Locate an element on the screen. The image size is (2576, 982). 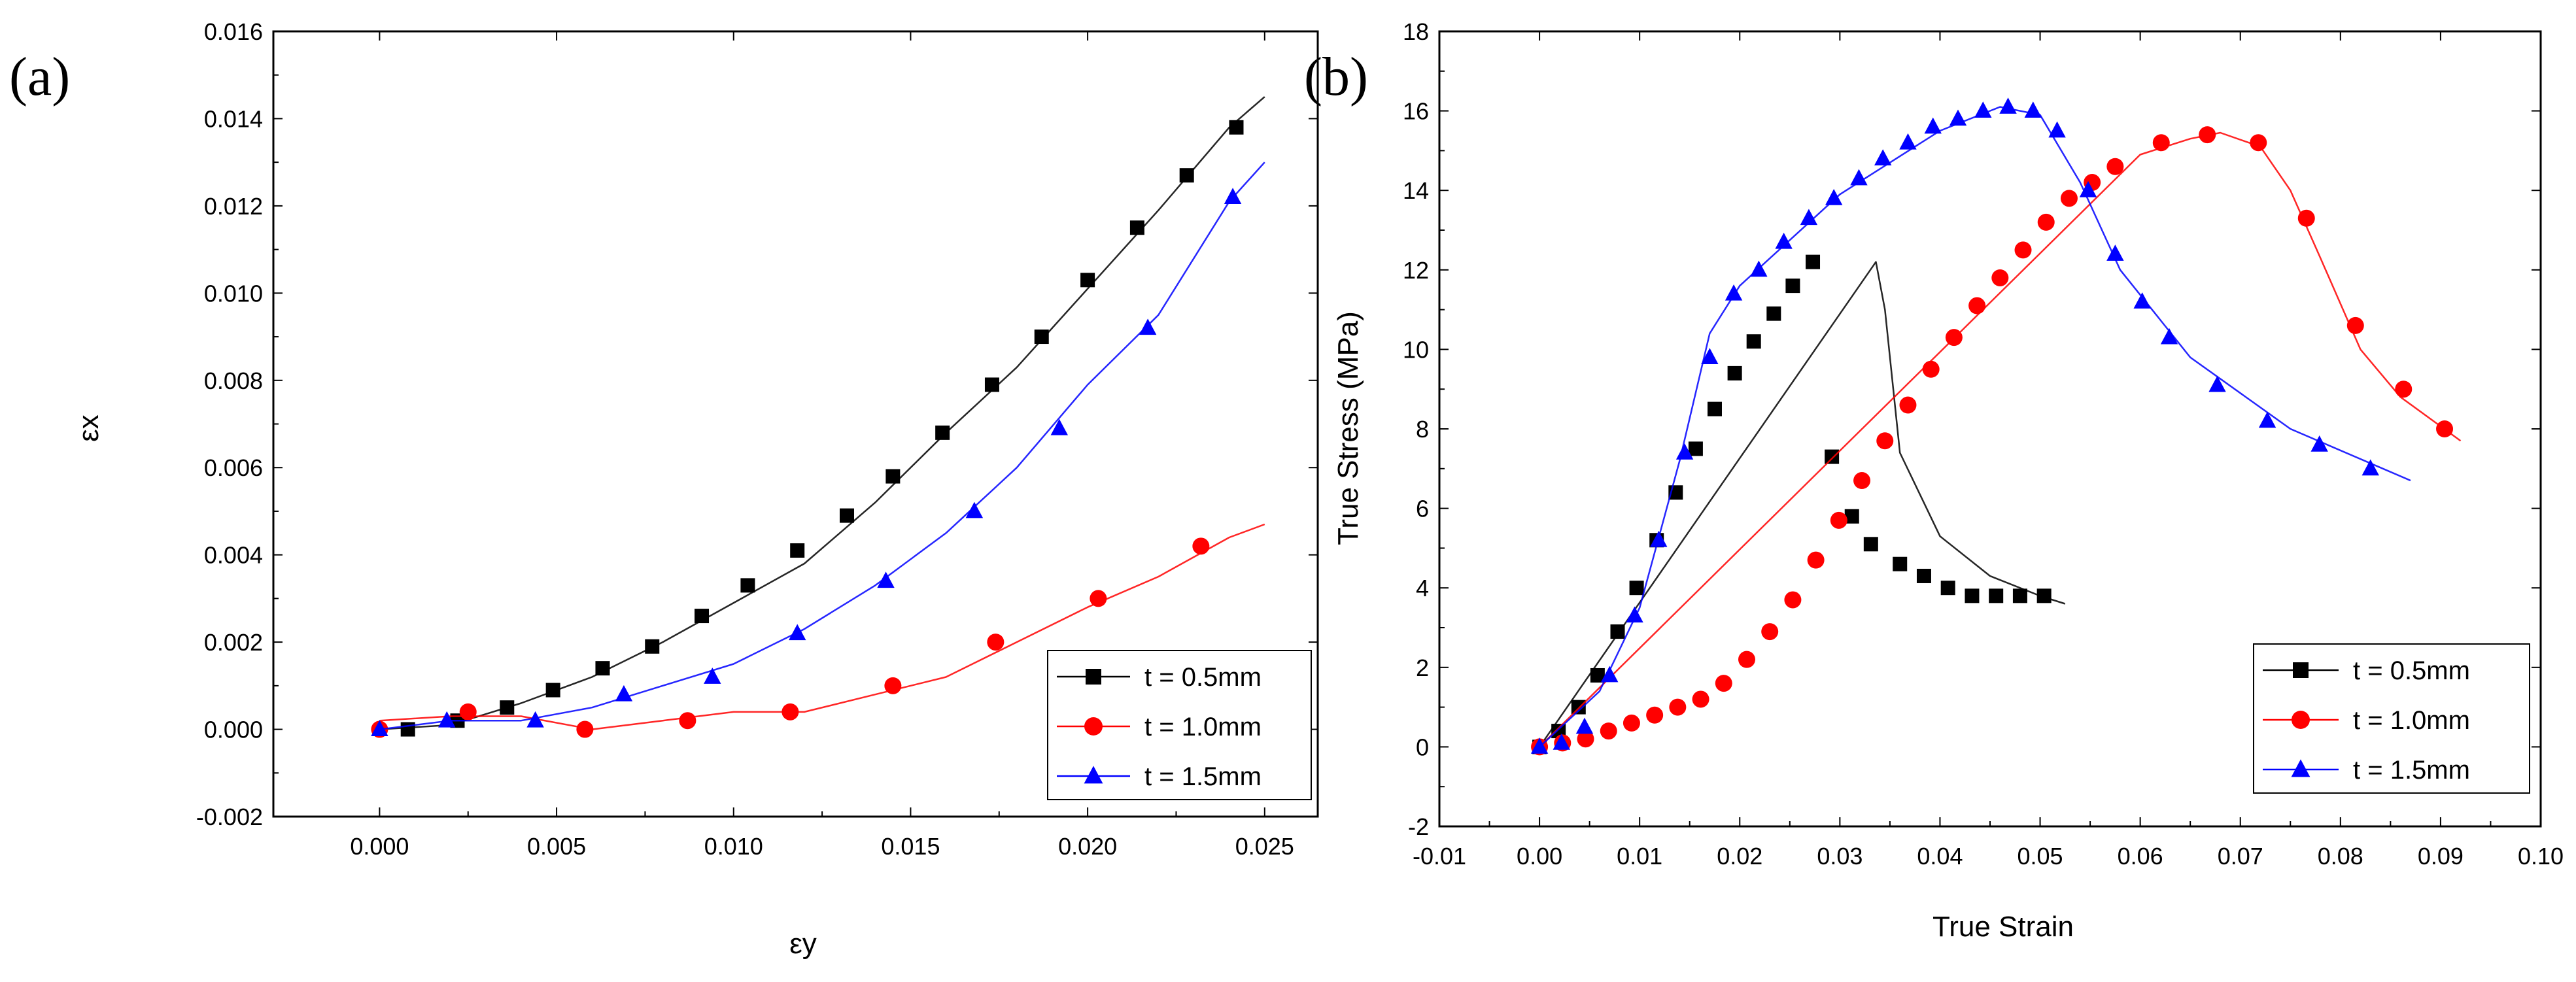
panel-b-x-tick-label: 0.00 is located at coordinates (1540, 856).